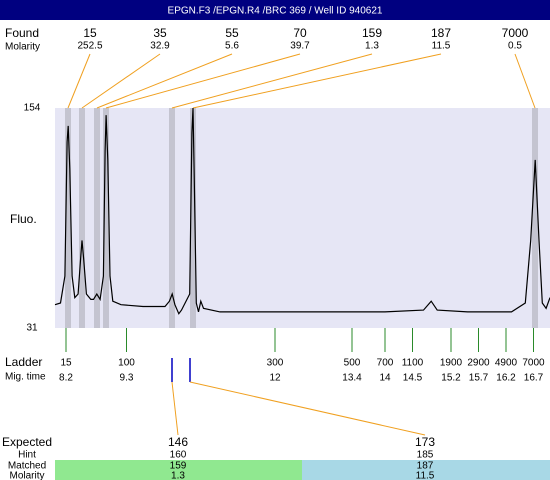 Image resolution: width=550 pixels, height=480 pixels. I want to click on expected-row-label: Hint, so click(27, 455).